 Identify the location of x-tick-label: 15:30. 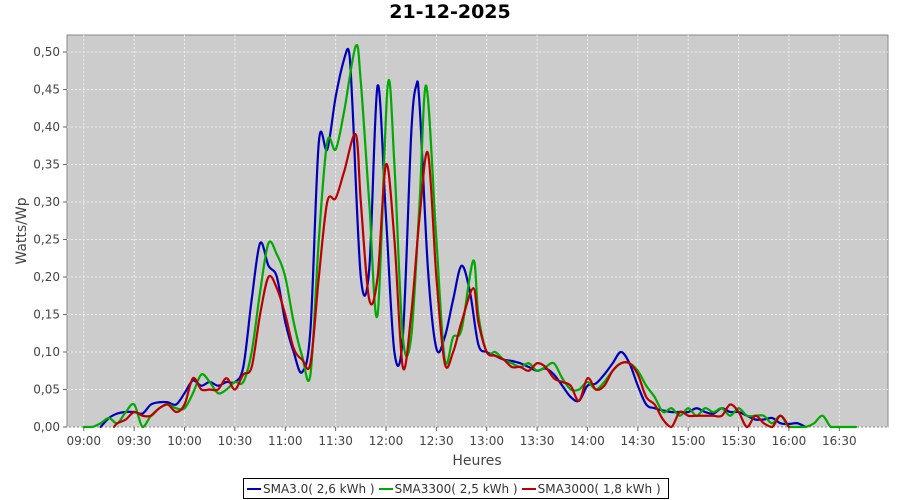
(738, 441).